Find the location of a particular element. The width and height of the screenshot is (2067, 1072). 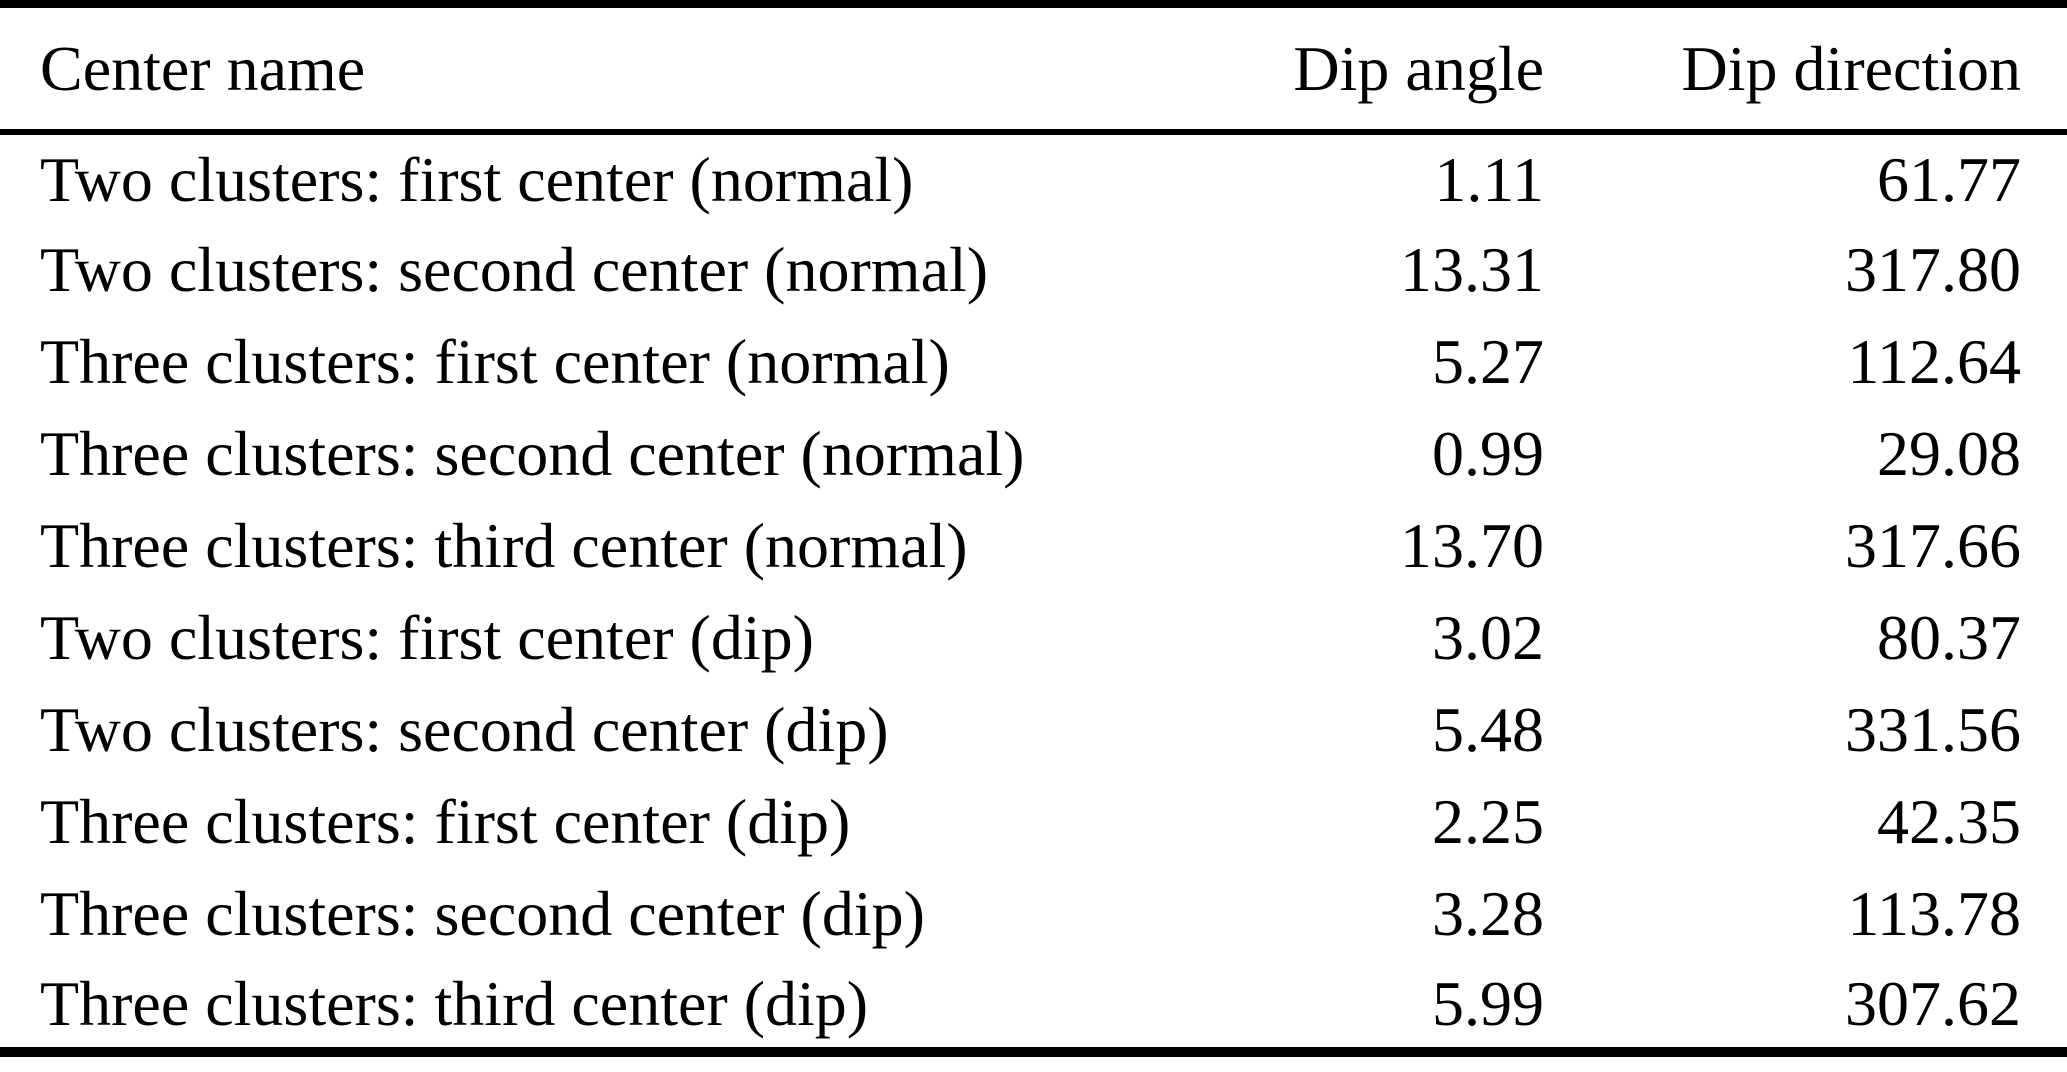

column-header-center-name: Center name is located at coordinates (570, 69).